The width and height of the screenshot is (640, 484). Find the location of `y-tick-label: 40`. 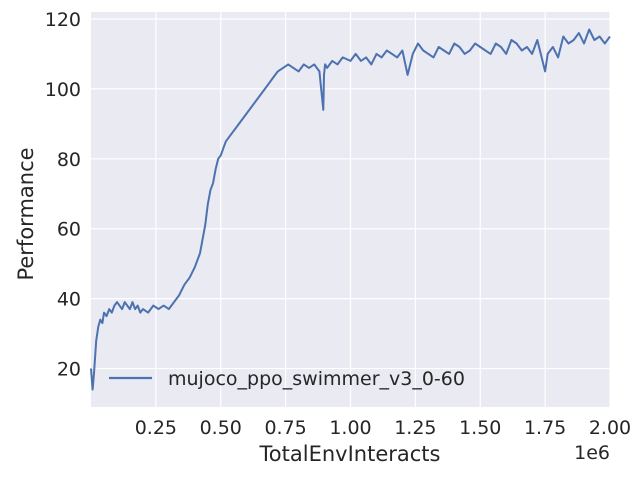

y-tick-label: 40 is located at coordinates (69, 300).